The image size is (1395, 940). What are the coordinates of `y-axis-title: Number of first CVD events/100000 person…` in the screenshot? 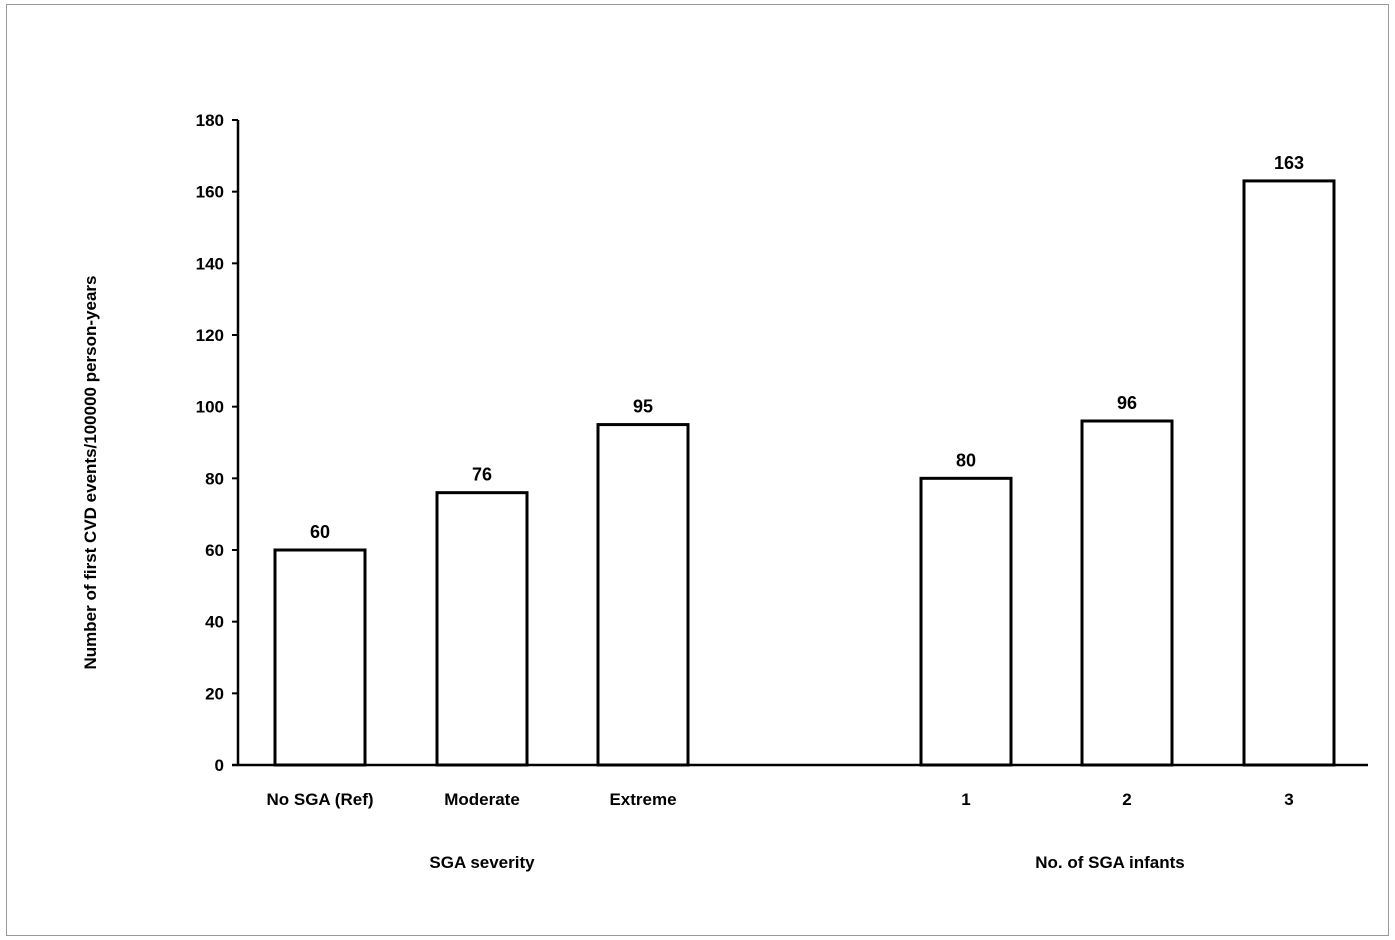 It's located at (90, 473).